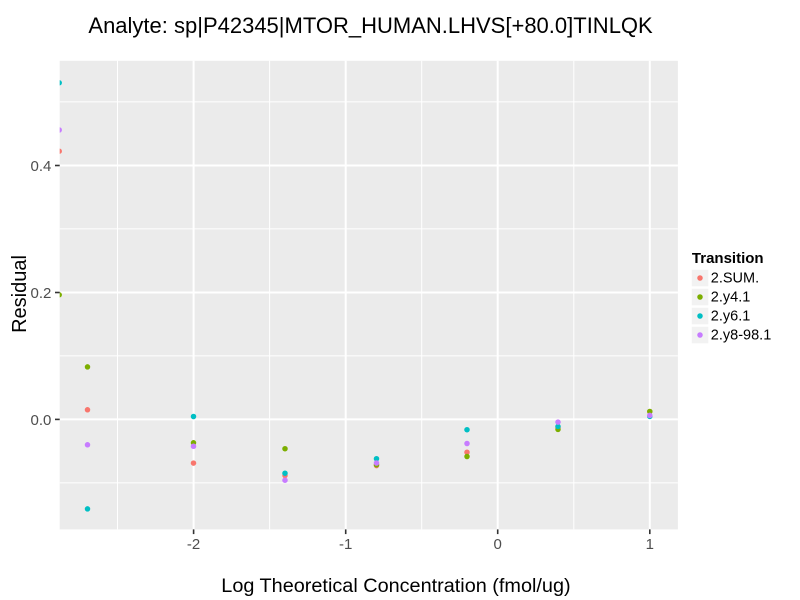 The width and height of the screenshot is (800, 600). Describe the element at coordinates (731, 297) in the screenshot. I see `svg-text: 2.y4.1` at that location.